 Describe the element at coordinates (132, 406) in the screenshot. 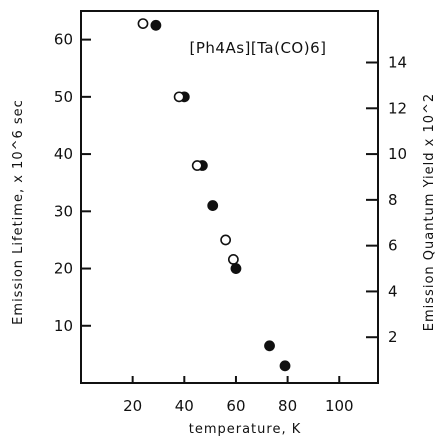

I see `x-tick-label: 20` at that location.